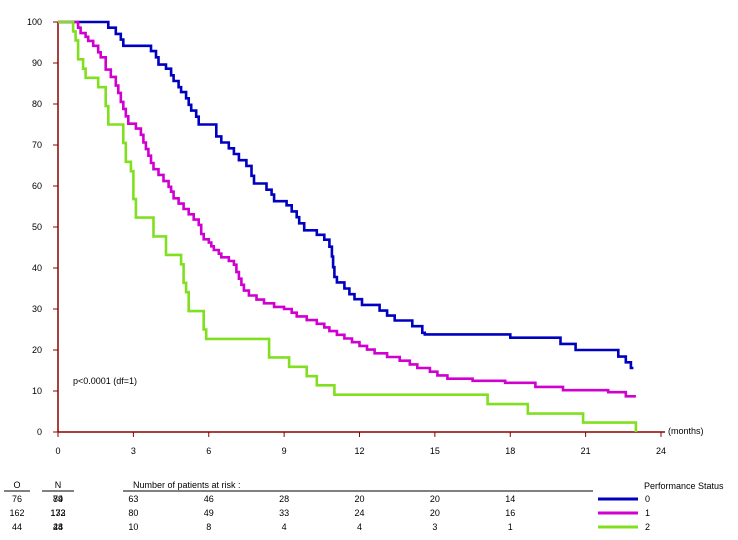  What do you see at coordinates (133, 451) in the screenshot?
I see `x-tick-label: 3` at bounding box center [133, 451].